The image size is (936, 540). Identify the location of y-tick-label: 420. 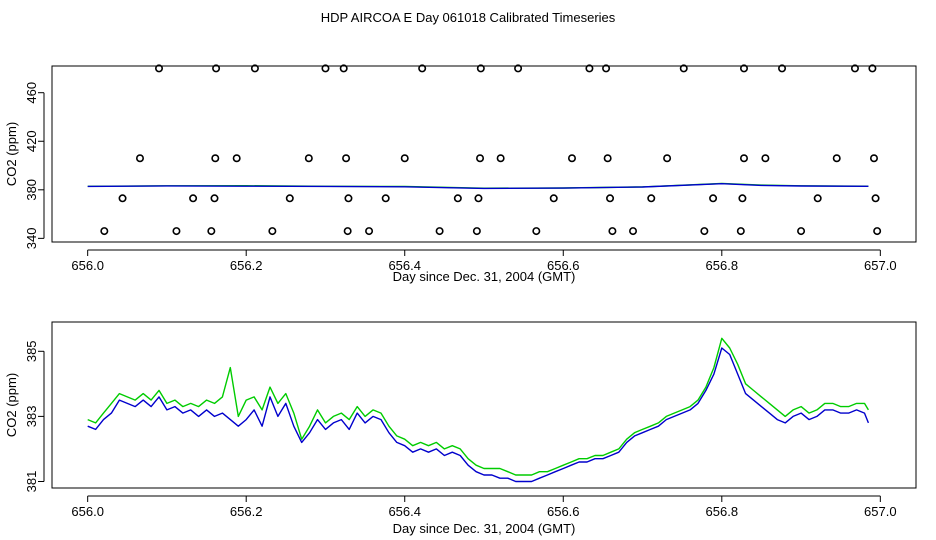
(31, 141).